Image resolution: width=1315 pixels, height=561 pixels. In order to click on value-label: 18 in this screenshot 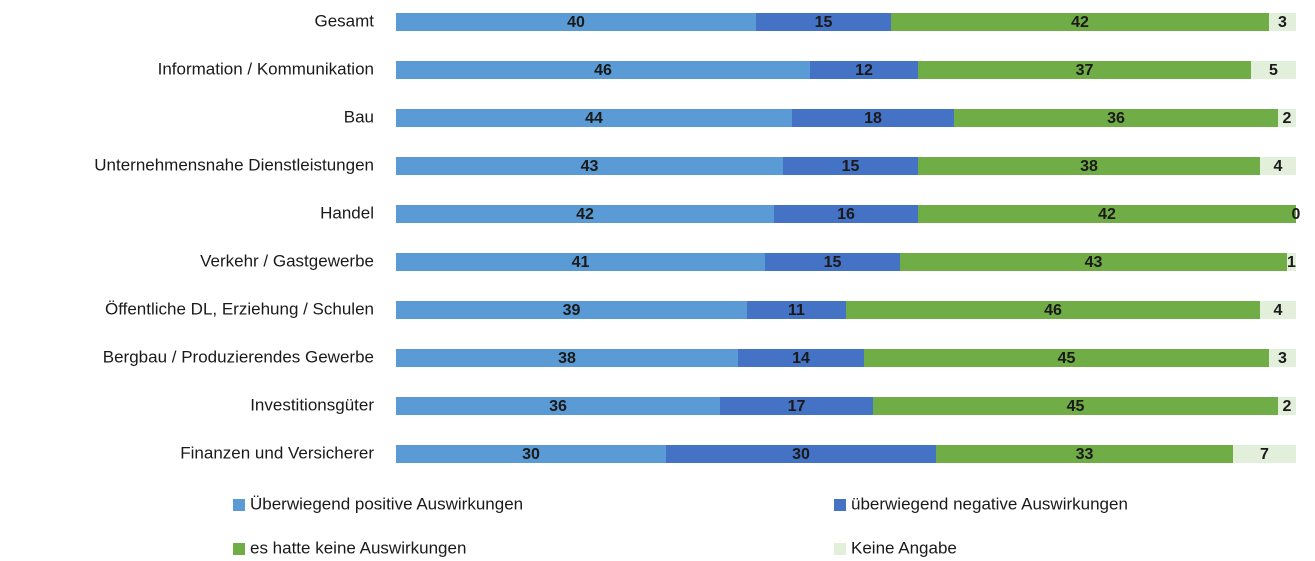, I will do `click(873, 118)`.